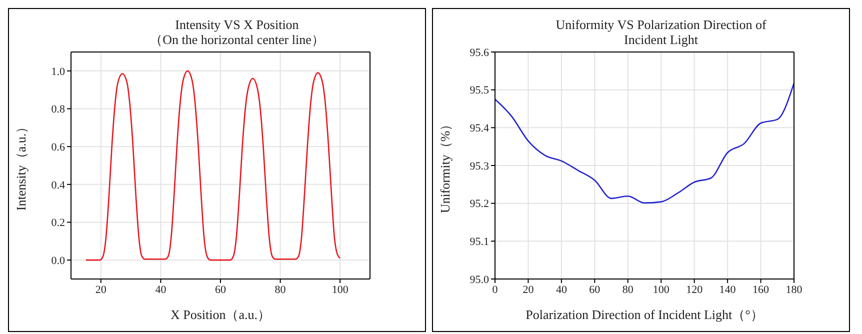 The width and height of the screenshot is (862, 334). Describe the element at coordinates (495, 290) in the screenshot. I see `x-tick-label: 0` at that location.